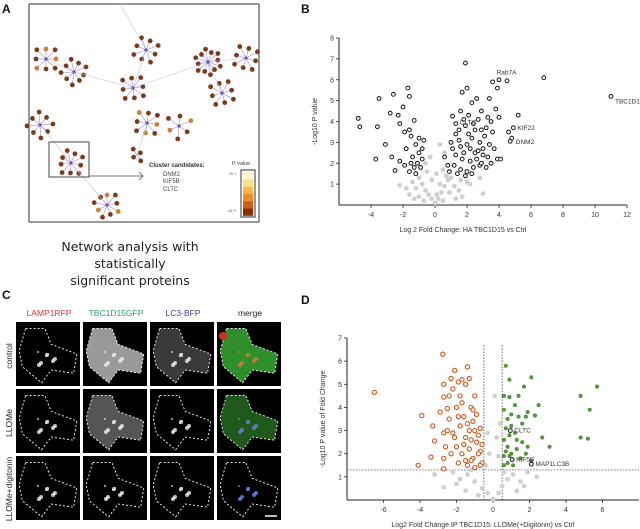 This screenshot has width=640, height=529. What do you see at coordinates (340, 454) in the screenshot?
I see `y-tick-label: 2` at bounding box center [340, 454].